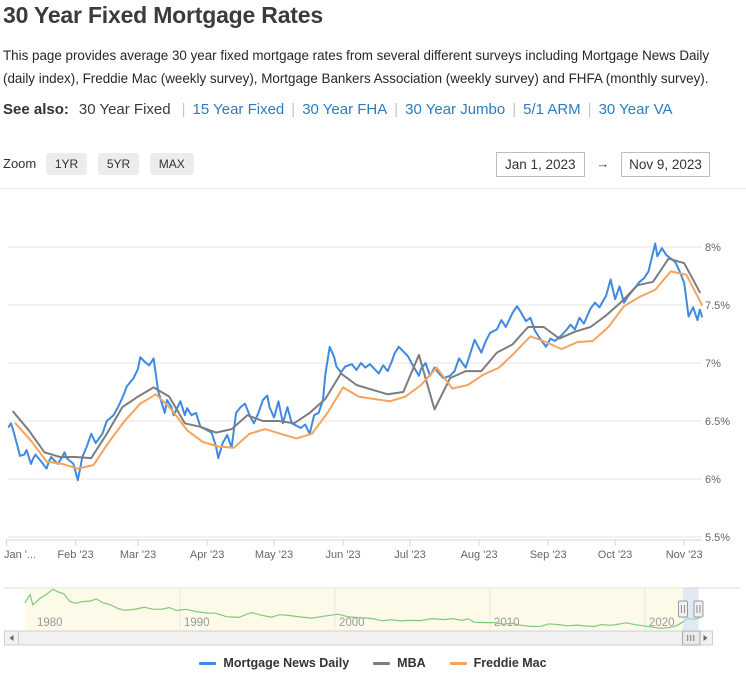  What do you see at coordinates (138, 555) in the screenshot?
I see `x-axis-label: Mar '23` at bounding box center [138, 555].